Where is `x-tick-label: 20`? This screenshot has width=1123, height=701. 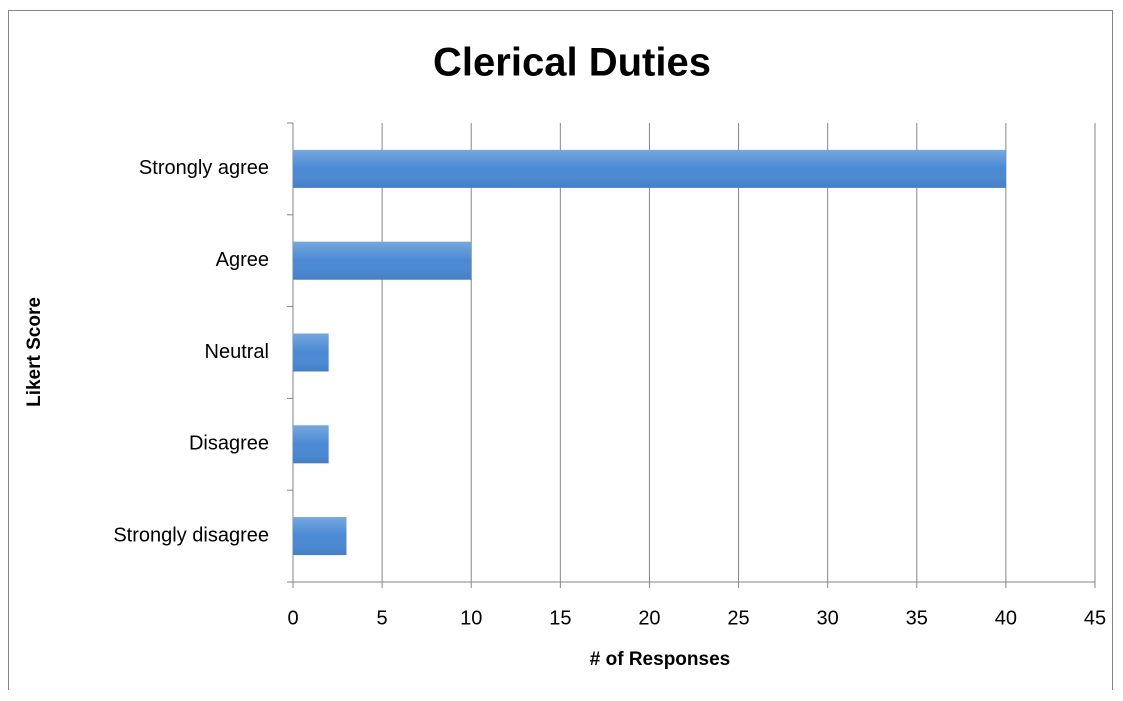 x-tick-label: 20 is located at coordinates (649, 618).